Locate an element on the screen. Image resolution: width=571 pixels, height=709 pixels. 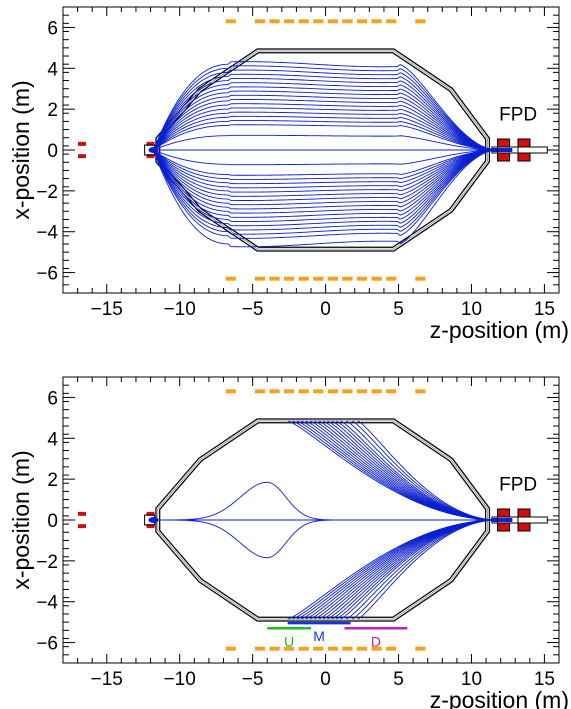
region-label-M: M is located at coordinates (319, 636).